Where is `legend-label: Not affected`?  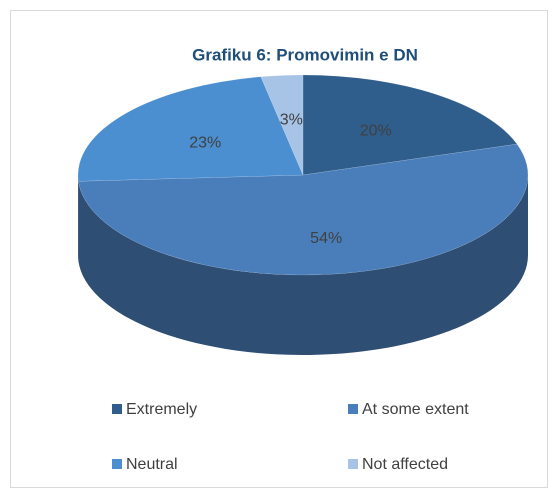 legend-label: Not affected is located at coordinates (405, 464).